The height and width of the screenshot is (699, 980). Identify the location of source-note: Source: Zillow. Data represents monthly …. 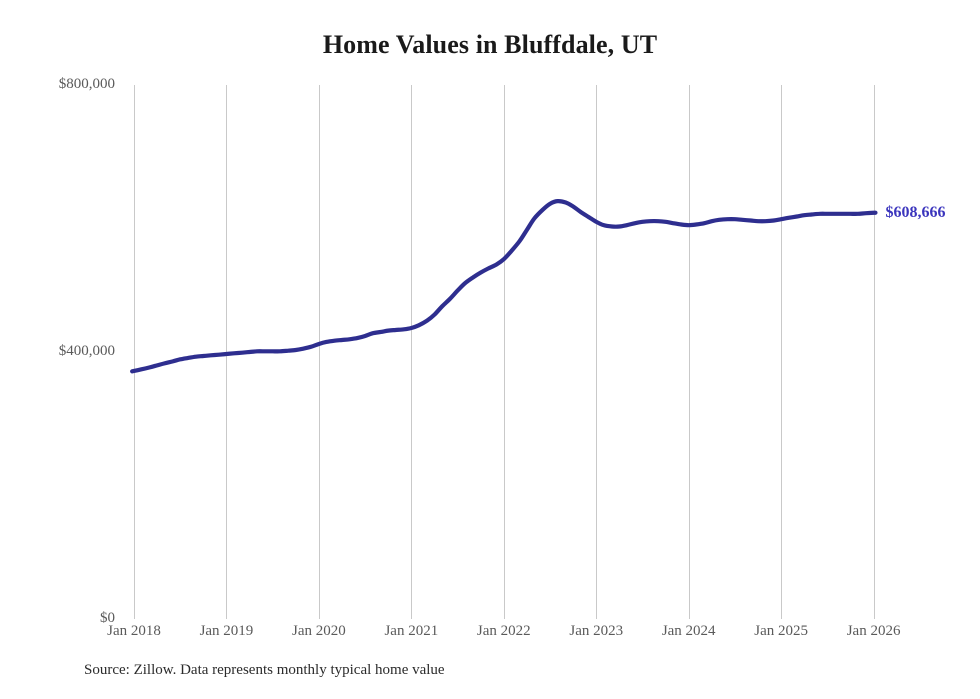
(264, 670).